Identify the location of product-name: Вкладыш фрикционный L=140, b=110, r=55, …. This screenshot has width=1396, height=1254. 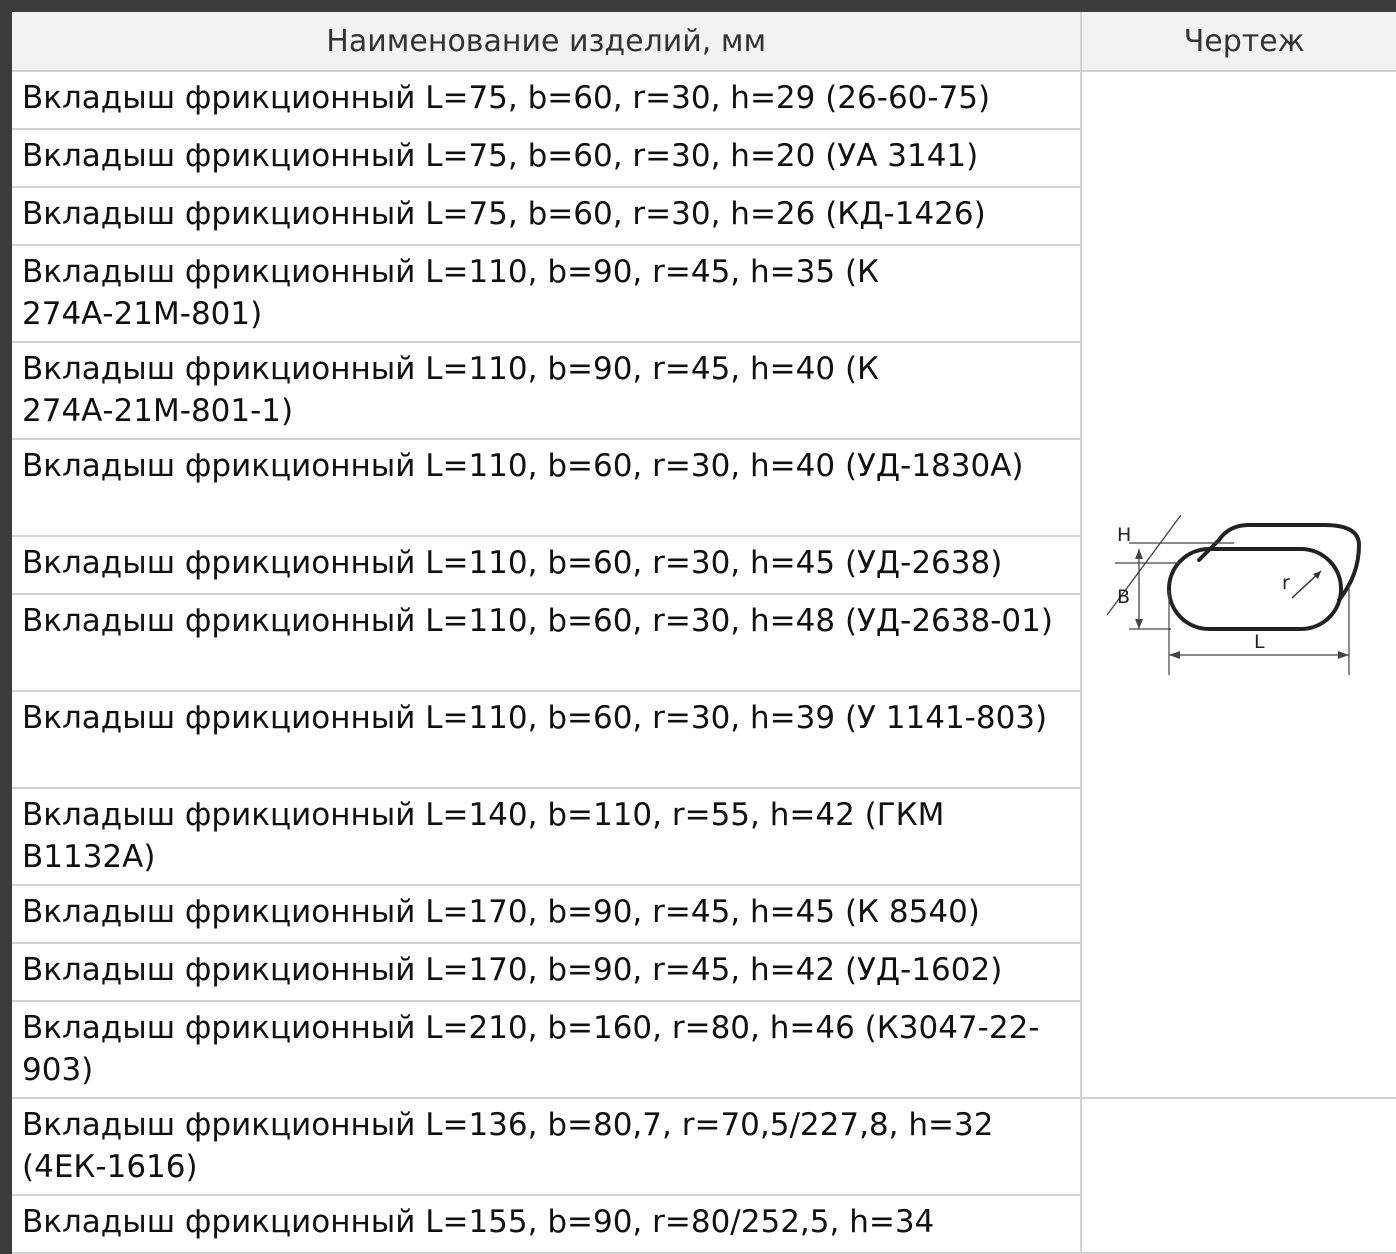
(547, 837).